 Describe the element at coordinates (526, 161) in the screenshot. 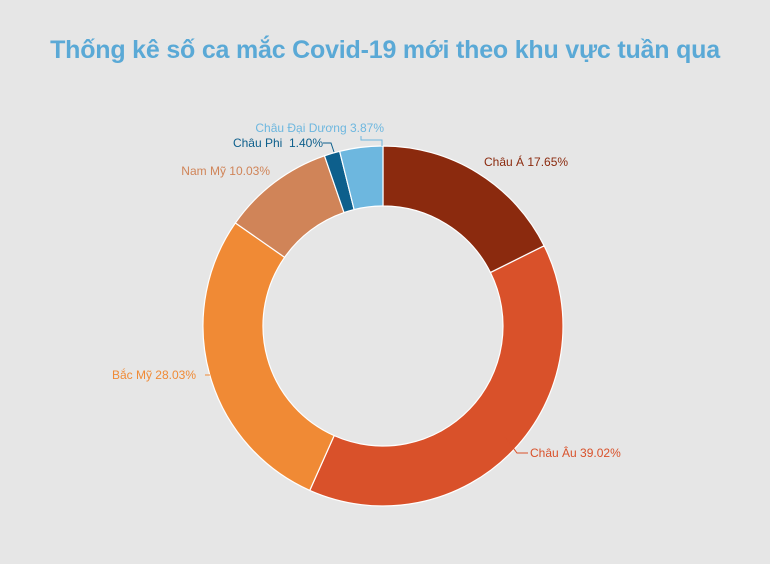

I see `data-label-0: Châu Á 17.65%` at that location.